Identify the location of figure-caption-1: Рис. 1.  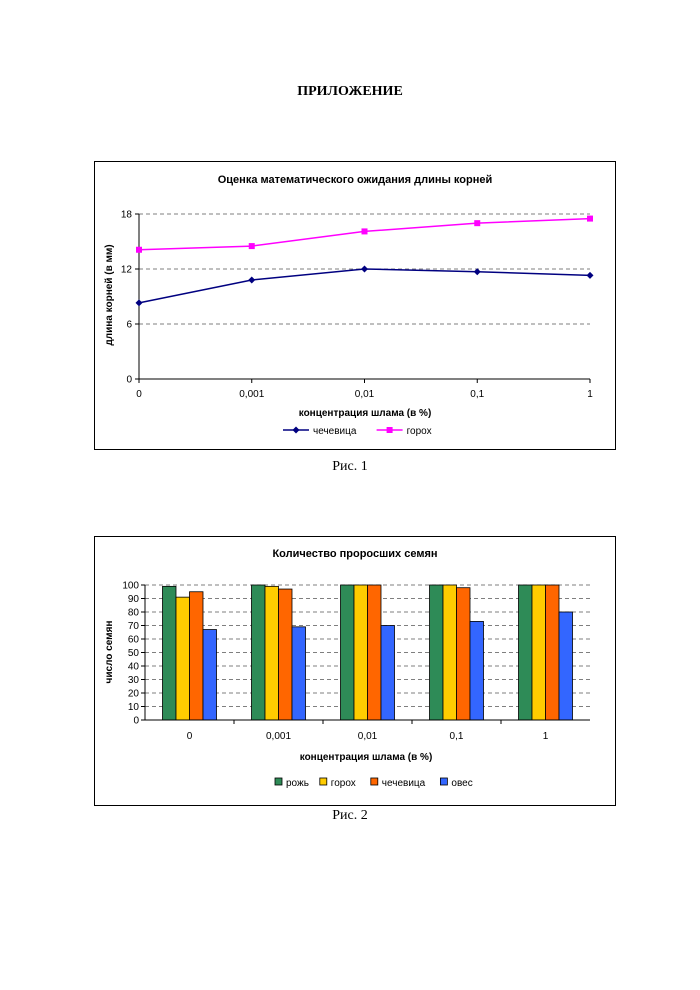
(350, 466).